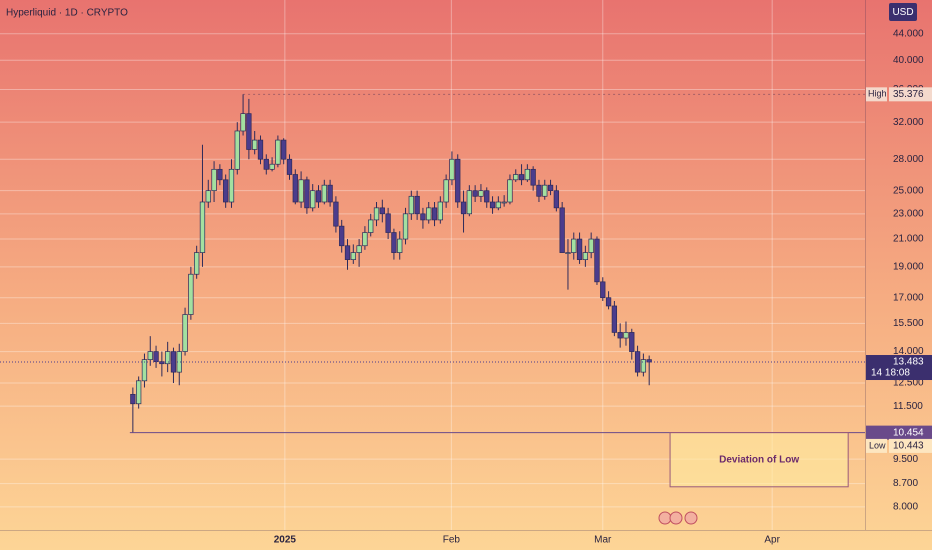  Describe the element at coordinates (452, 540) in the screenshot. I see `x-tick-label: Feb` at that location.